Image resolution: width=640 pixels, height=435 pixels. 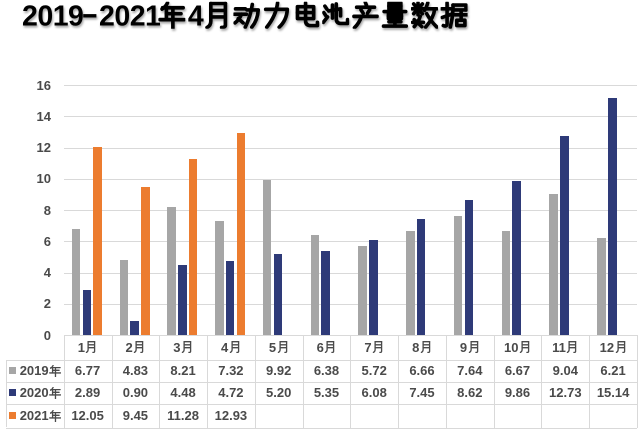 What do you see at coordinates (52, 16) in the screenshot?
I see `svg-text: 2019` at bounding box center [52, 16].